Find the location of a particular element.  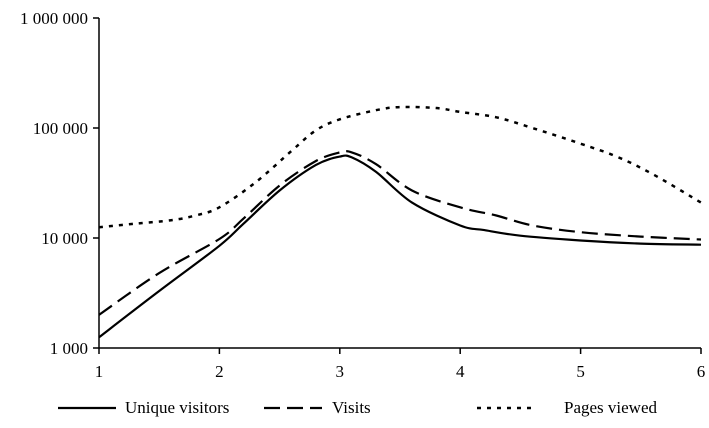

x-tick-label: 2 is located at coordinates (219, 371).